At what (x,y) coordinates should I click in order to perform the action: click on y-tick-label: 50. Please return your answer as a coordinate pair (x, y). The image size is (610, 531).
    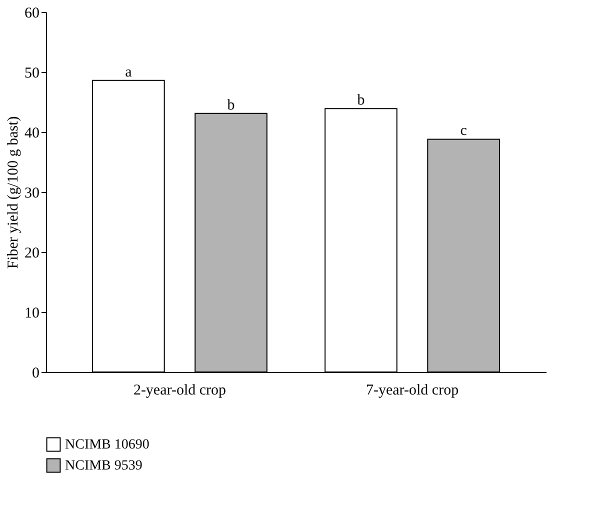
    Looking at the image, I should click on (32, 74).